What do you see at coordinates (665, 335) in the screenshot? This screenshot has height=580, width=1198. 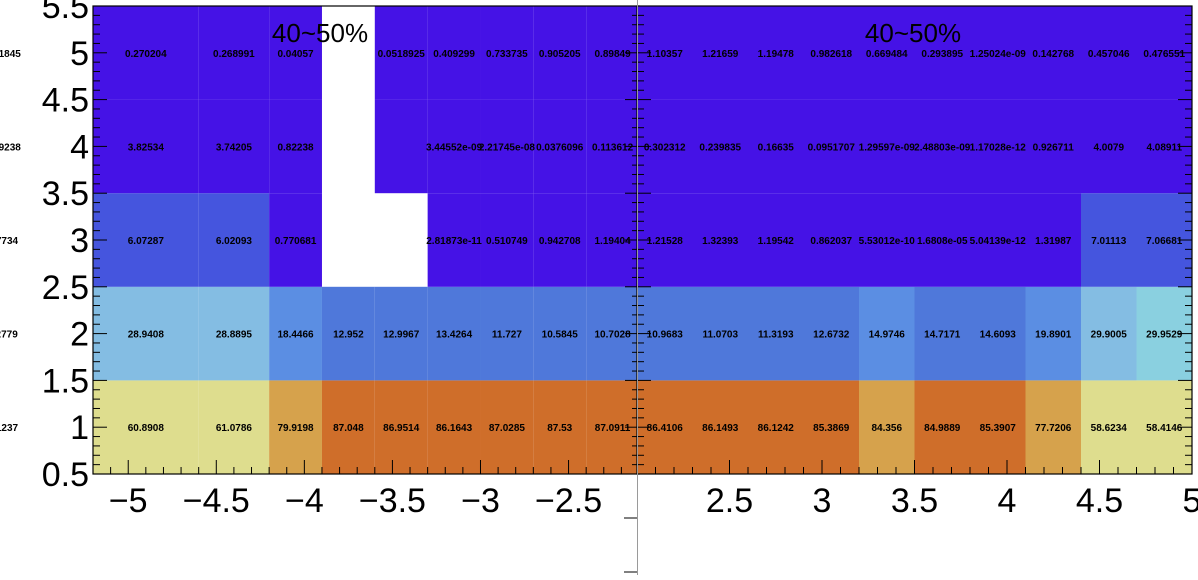 I see `cell-value-label: 10.9683` at bounding box center [665, 335].